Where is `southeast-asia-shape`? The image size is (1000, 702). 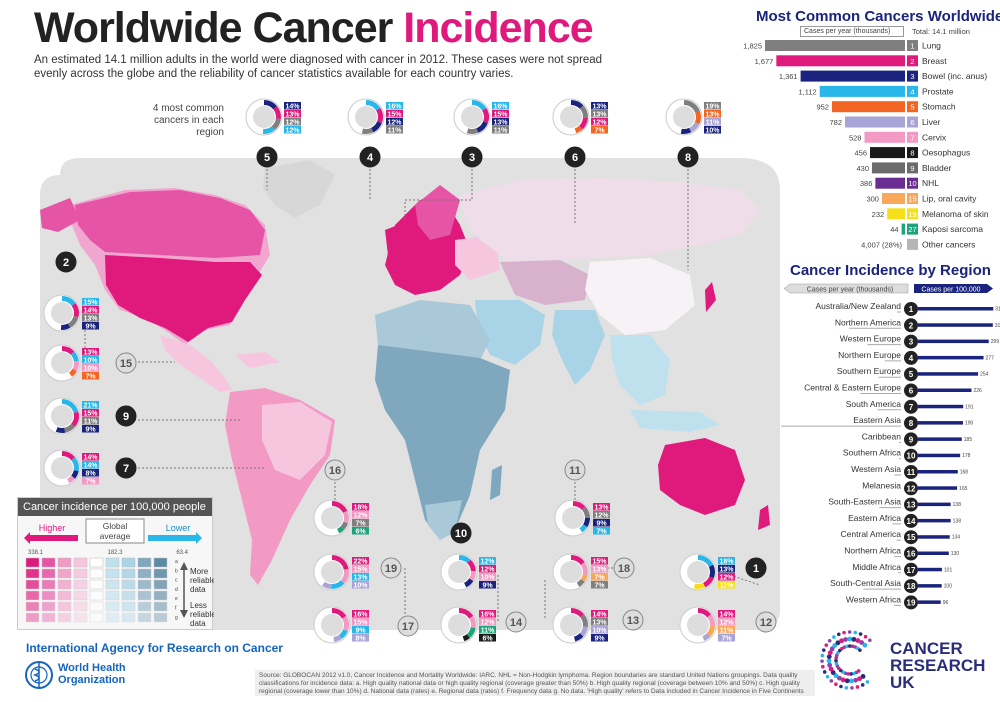
southeast-asia-shape is located at coordinates (640, 370).